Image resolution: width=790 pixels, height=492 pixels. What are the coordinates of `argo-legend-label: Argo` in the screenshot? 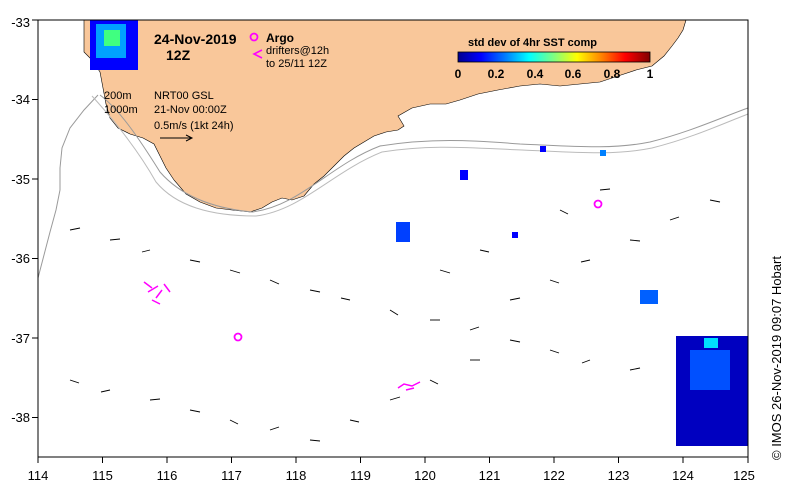 It's located at (280, 38).